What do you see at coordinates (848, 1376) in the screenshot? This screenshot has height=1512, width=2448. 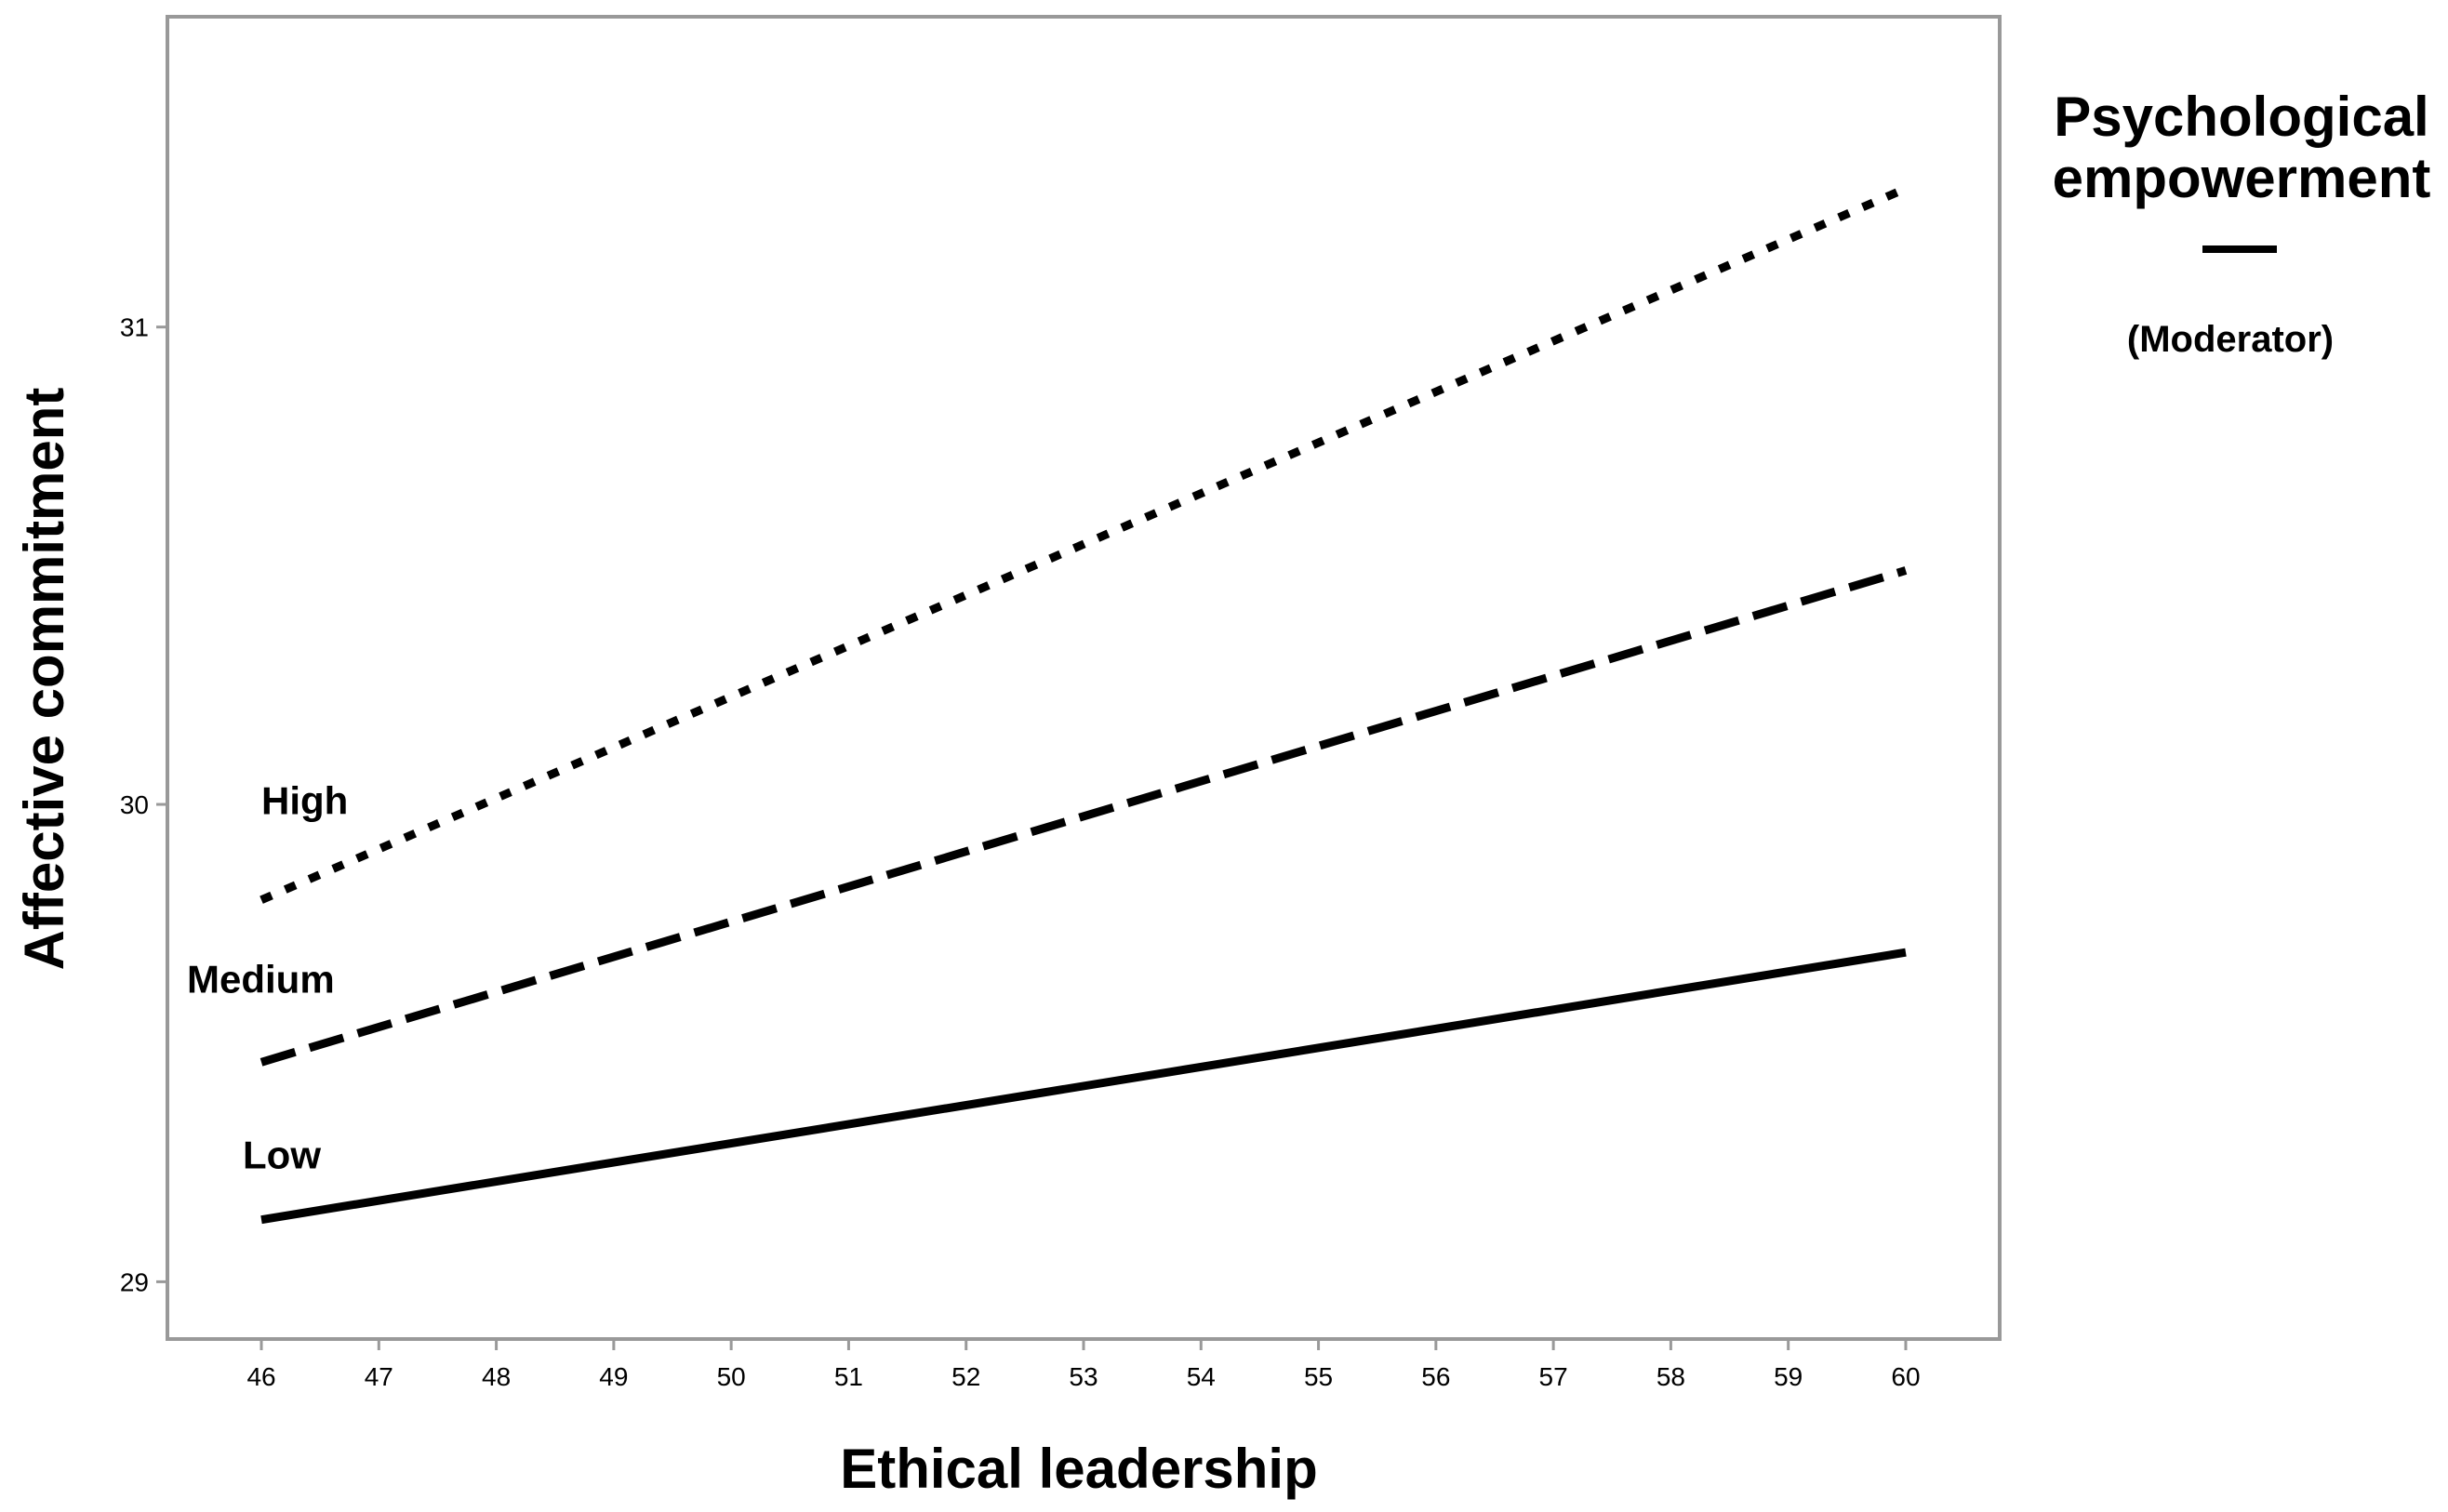 I see `x-tick-label: 51` at bounding box center [848, 1376].